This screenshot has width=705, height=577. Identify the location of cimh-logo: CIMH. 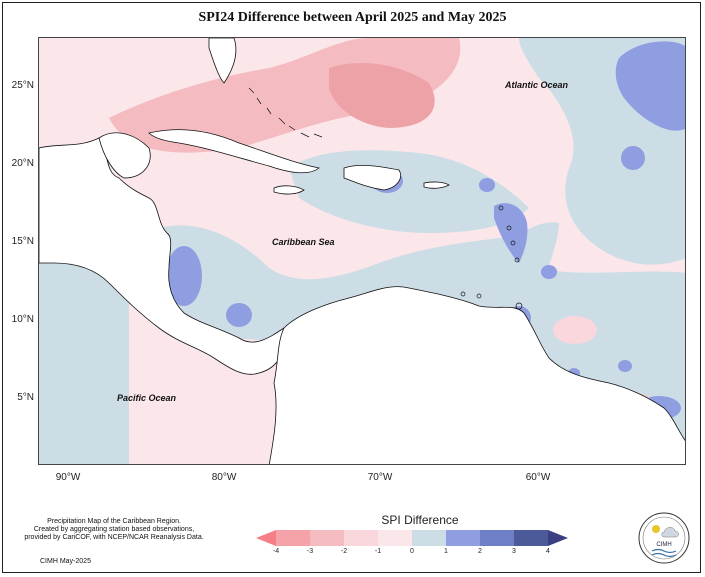
(664, 538).